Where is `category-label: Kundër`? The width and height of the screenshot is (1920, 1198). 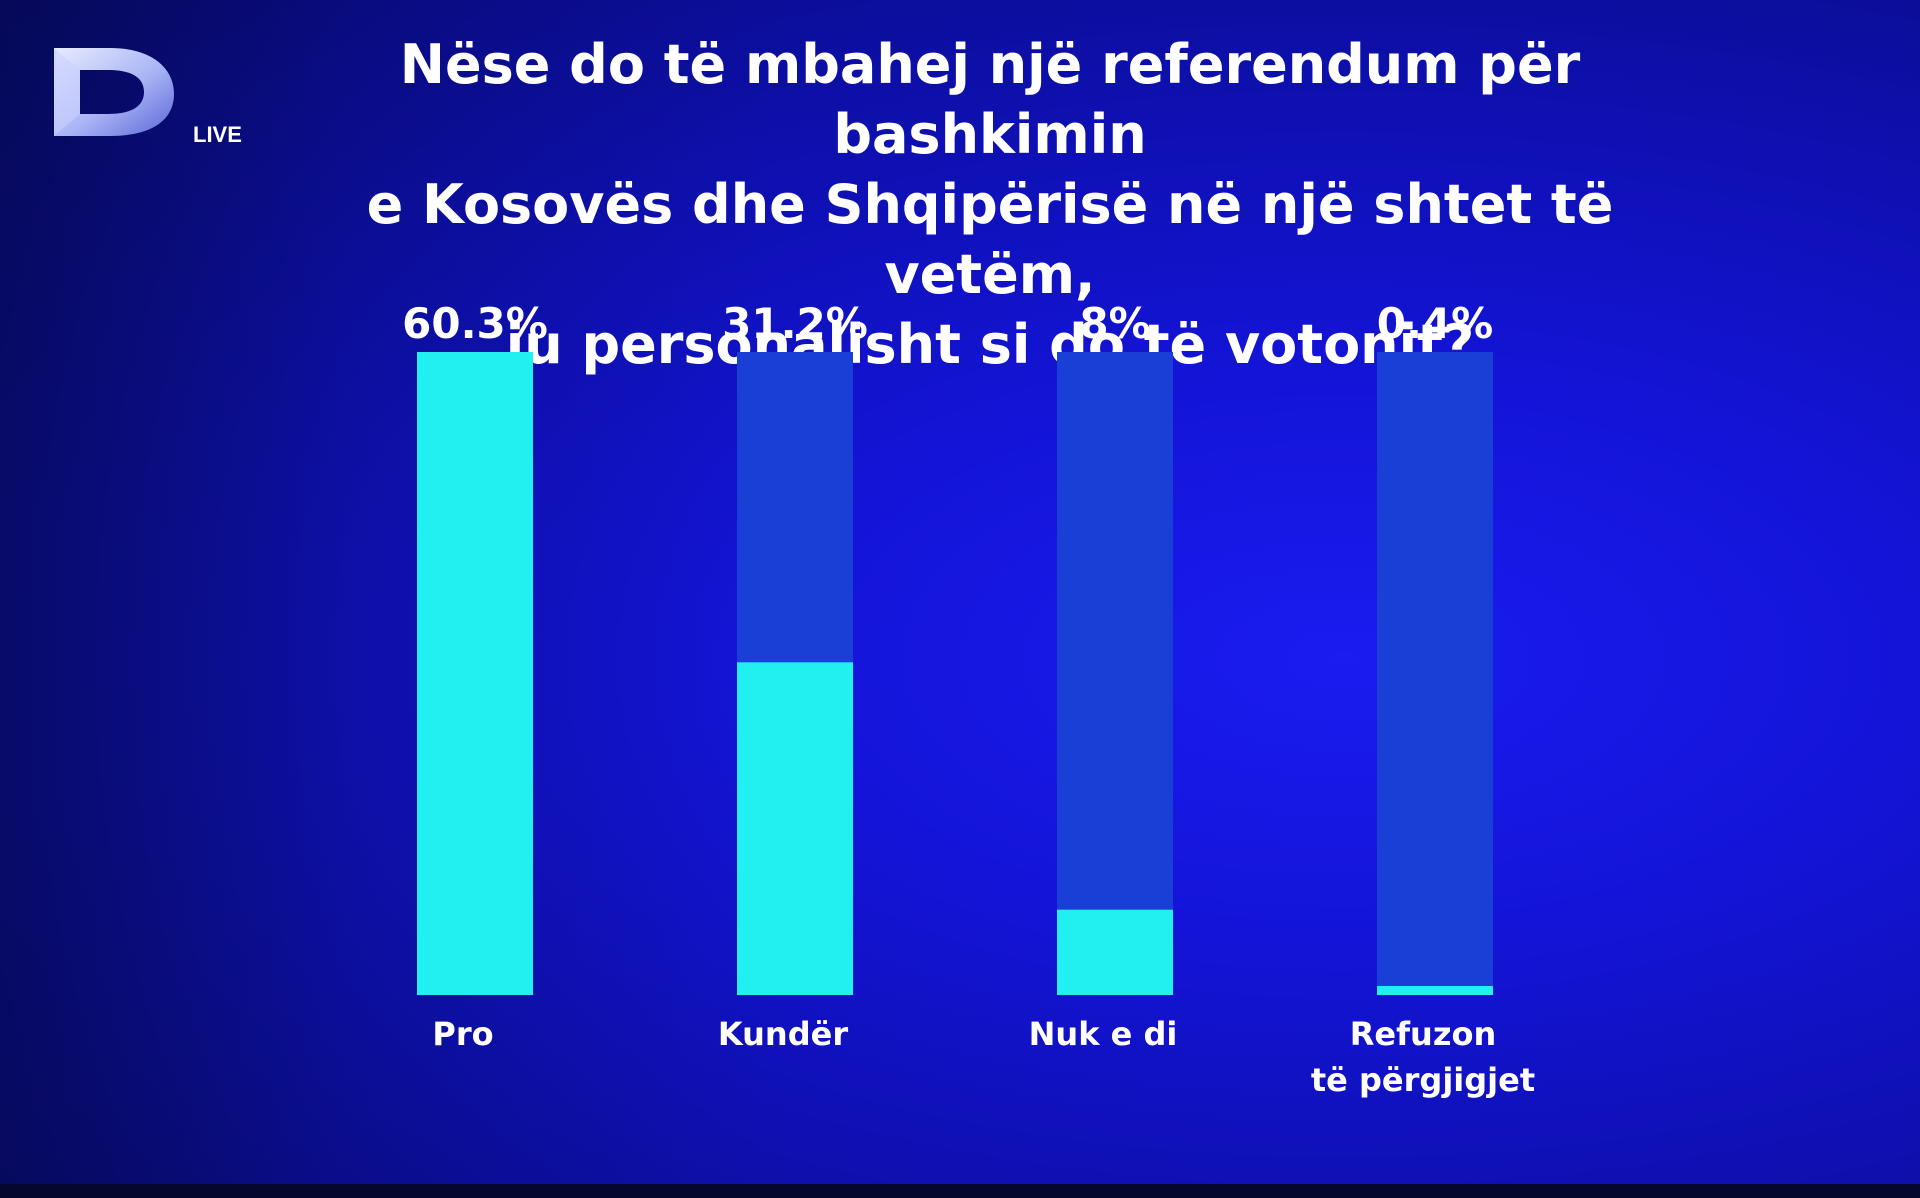
category-label: Kundër is located at coordinates (783, 1034).